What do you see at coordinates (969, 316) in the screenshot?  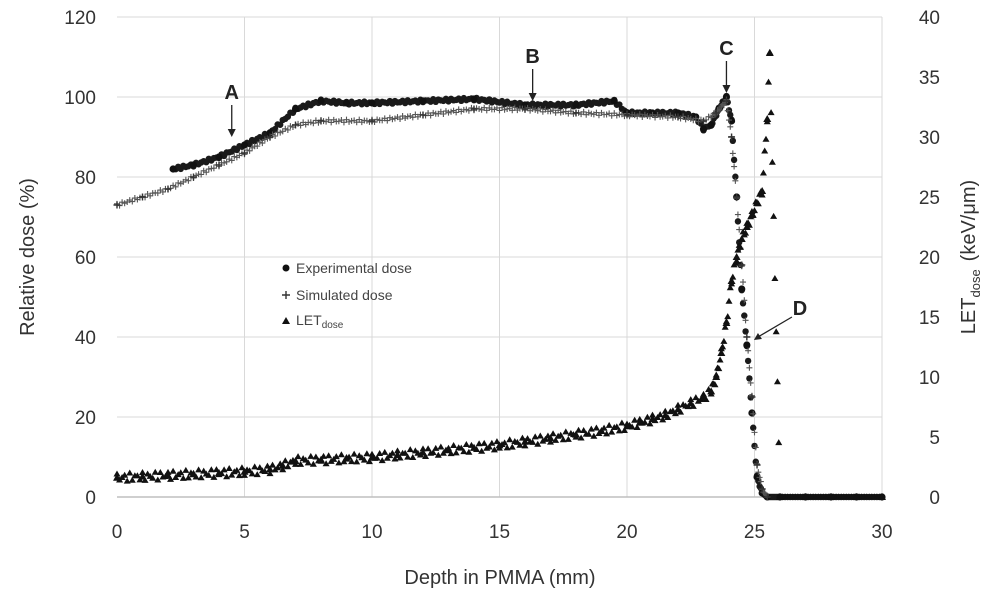 I see `y2-axis-label-main: LET` at bounding box center [969, 316].